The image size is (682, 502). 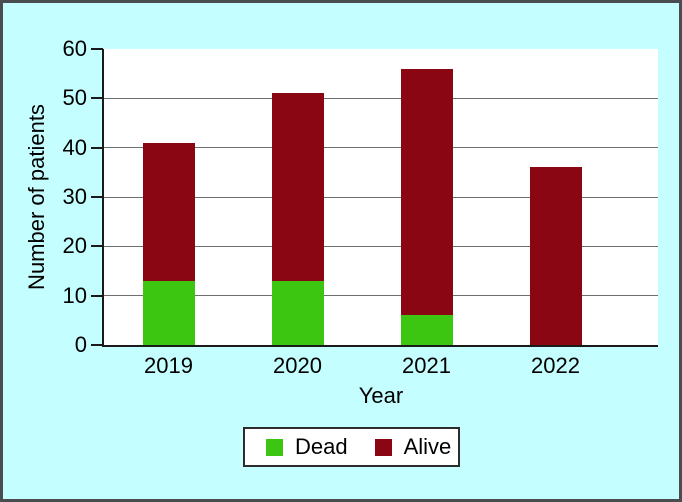 I want to click on dead-swatch-icon, so click(x=274, y=447).